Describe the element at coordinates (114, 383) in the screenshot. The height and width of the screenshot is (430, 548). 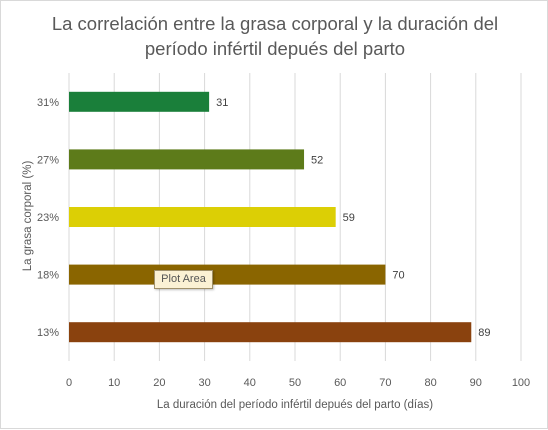
I see `x-tick-label: 10` at that location.